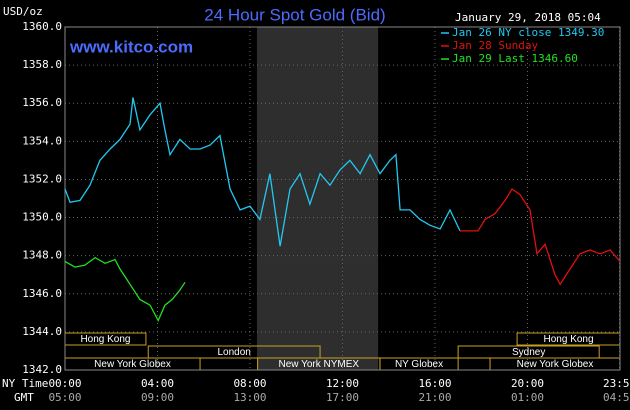  Describe the element at coordinates (249, 383) in the screenshot. I see `x-tick-label: 08:00` at that location.